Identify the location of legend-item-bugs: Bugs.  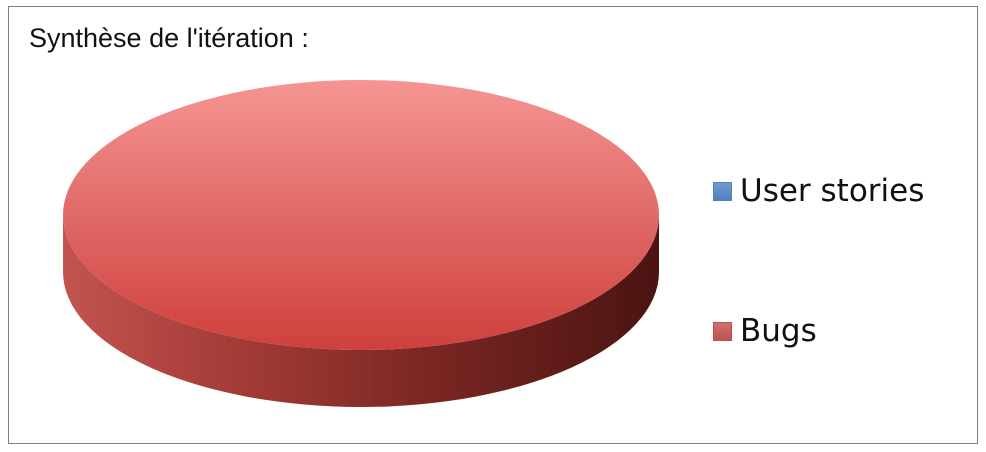
(765, 331).